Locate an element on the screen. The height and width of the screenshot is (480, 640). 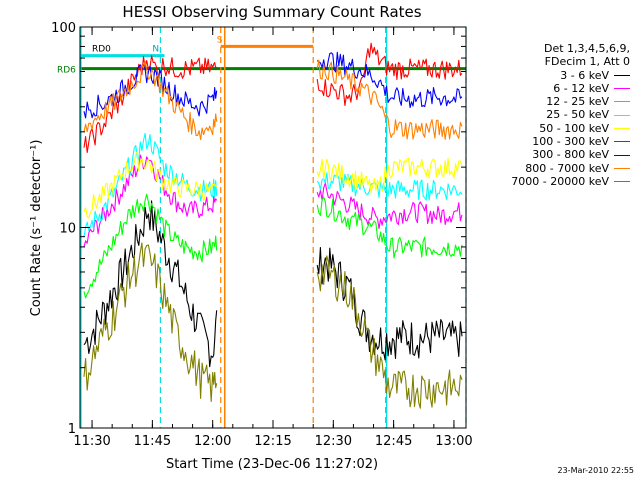
flag-bars: RD6 RD0 N S is located at coordinates (261, 55).